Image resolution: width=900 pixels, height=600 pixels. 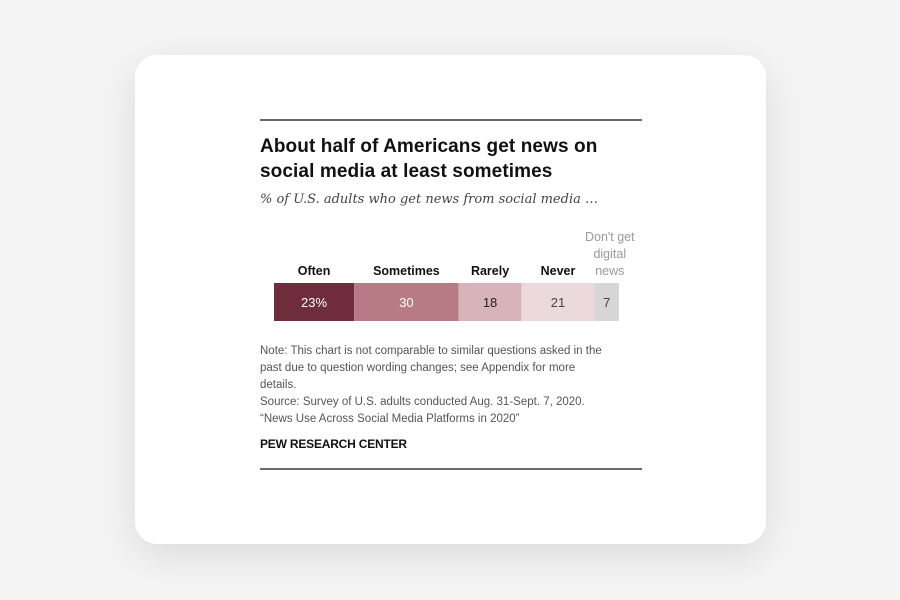 What do you see at coordinates (314, 271) in the screenshot?
I see `category-label-often: Often` at bounding box center [314, 271].